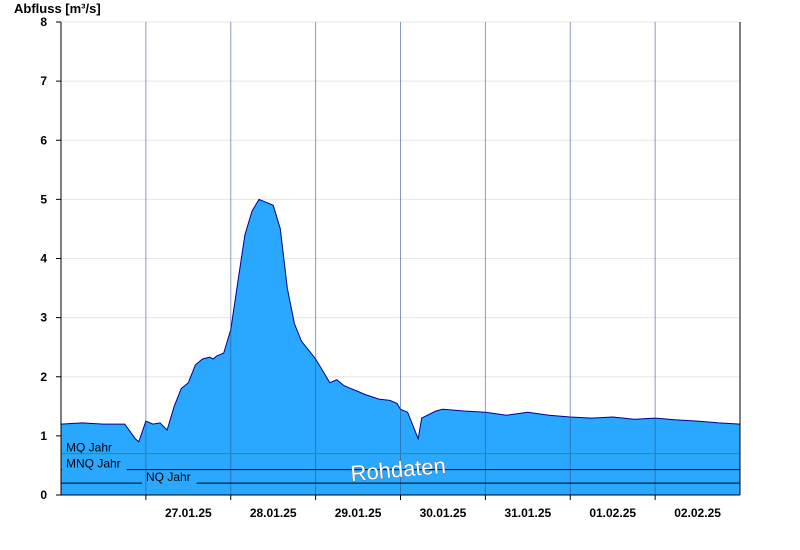 This screenshot has width=800, height=550. I want to click on reference-line-label: NQ Jahr, so click(168, 477).